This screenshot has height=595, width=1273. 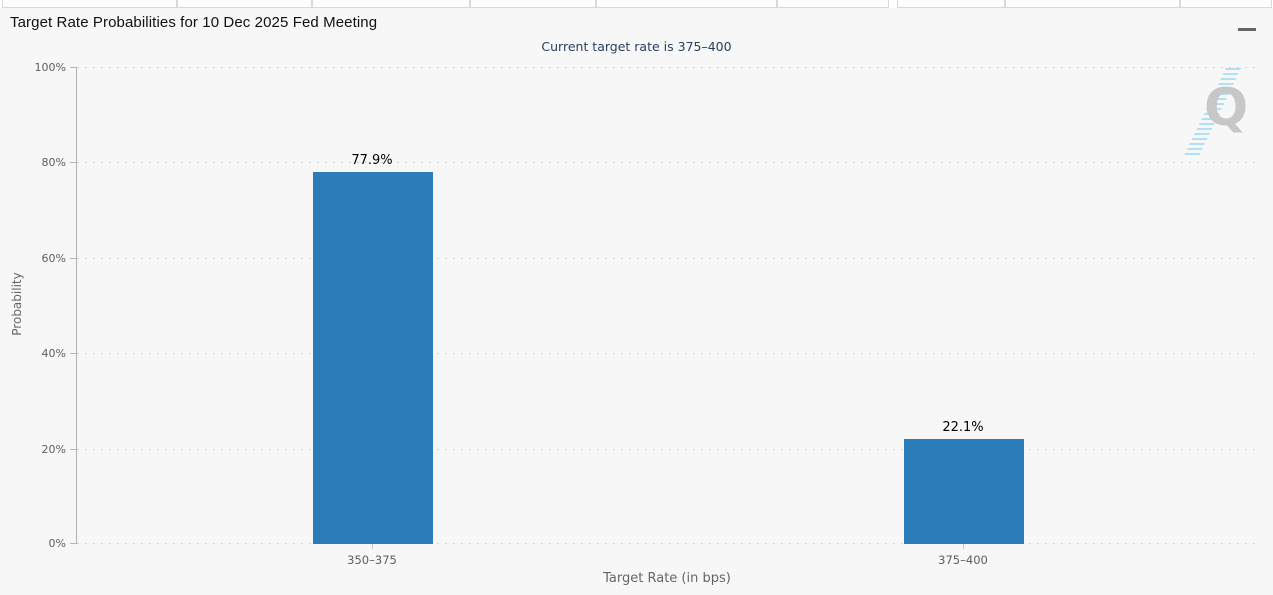 I want to click on chart-subtitle: Current target rate is 375–400, so click(x=636, y=46).